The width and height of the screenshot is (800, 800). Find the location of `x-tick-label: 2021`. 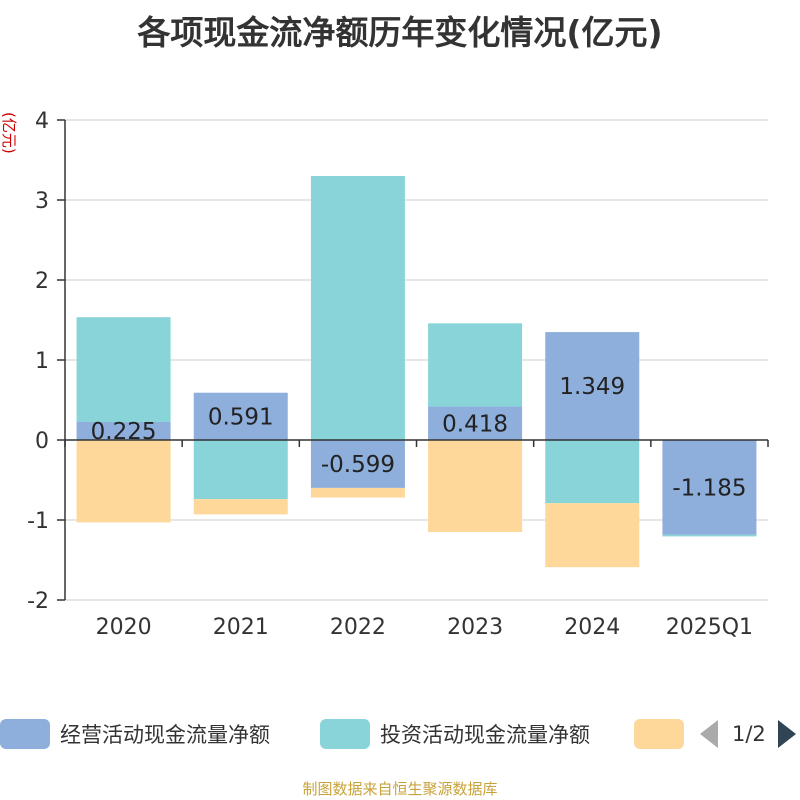

x-tick-label: 2021 is located at coordinates (241, 627).